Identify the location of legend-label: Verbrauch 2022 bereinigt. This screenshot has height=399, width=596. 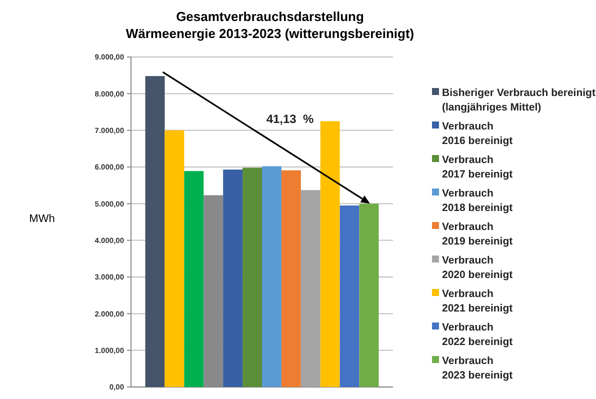
(478, 335).